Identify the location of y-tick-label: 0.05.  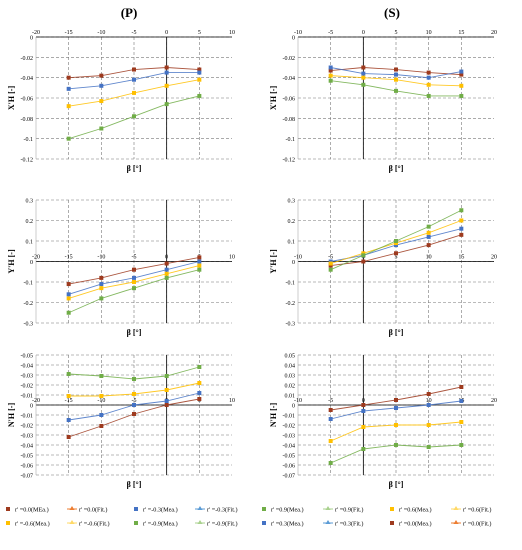
(290, 357).